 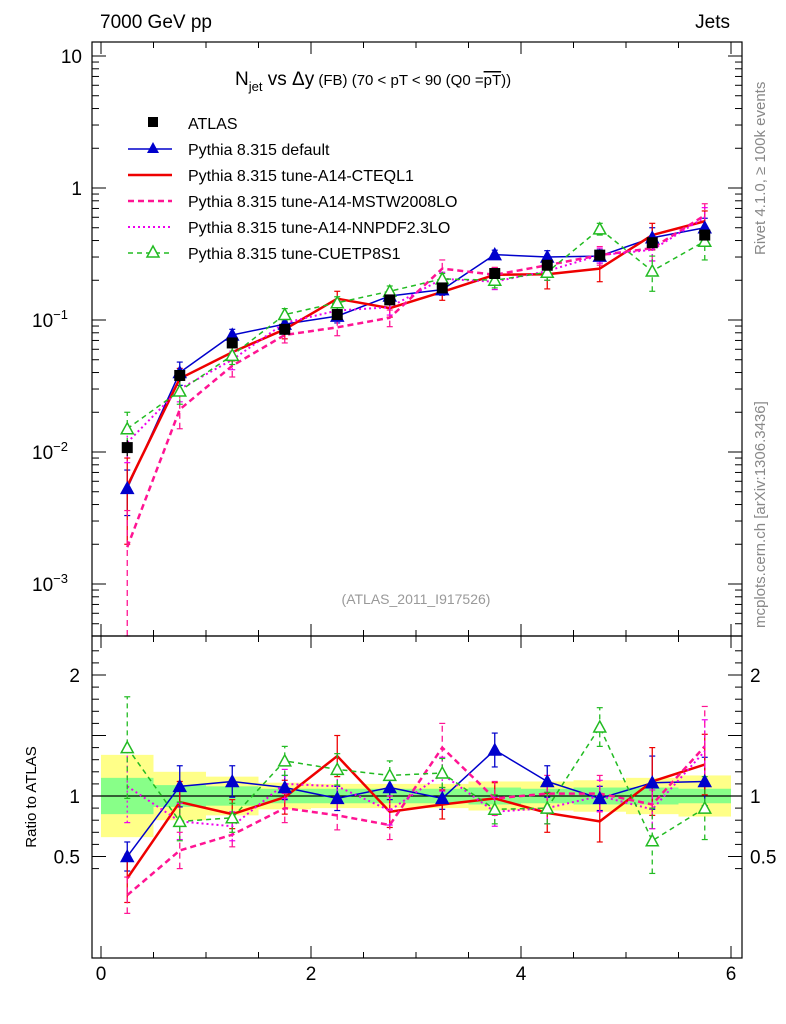 I want to click on y-tick-label: 10⁻¹, so click(x=50, y=319).